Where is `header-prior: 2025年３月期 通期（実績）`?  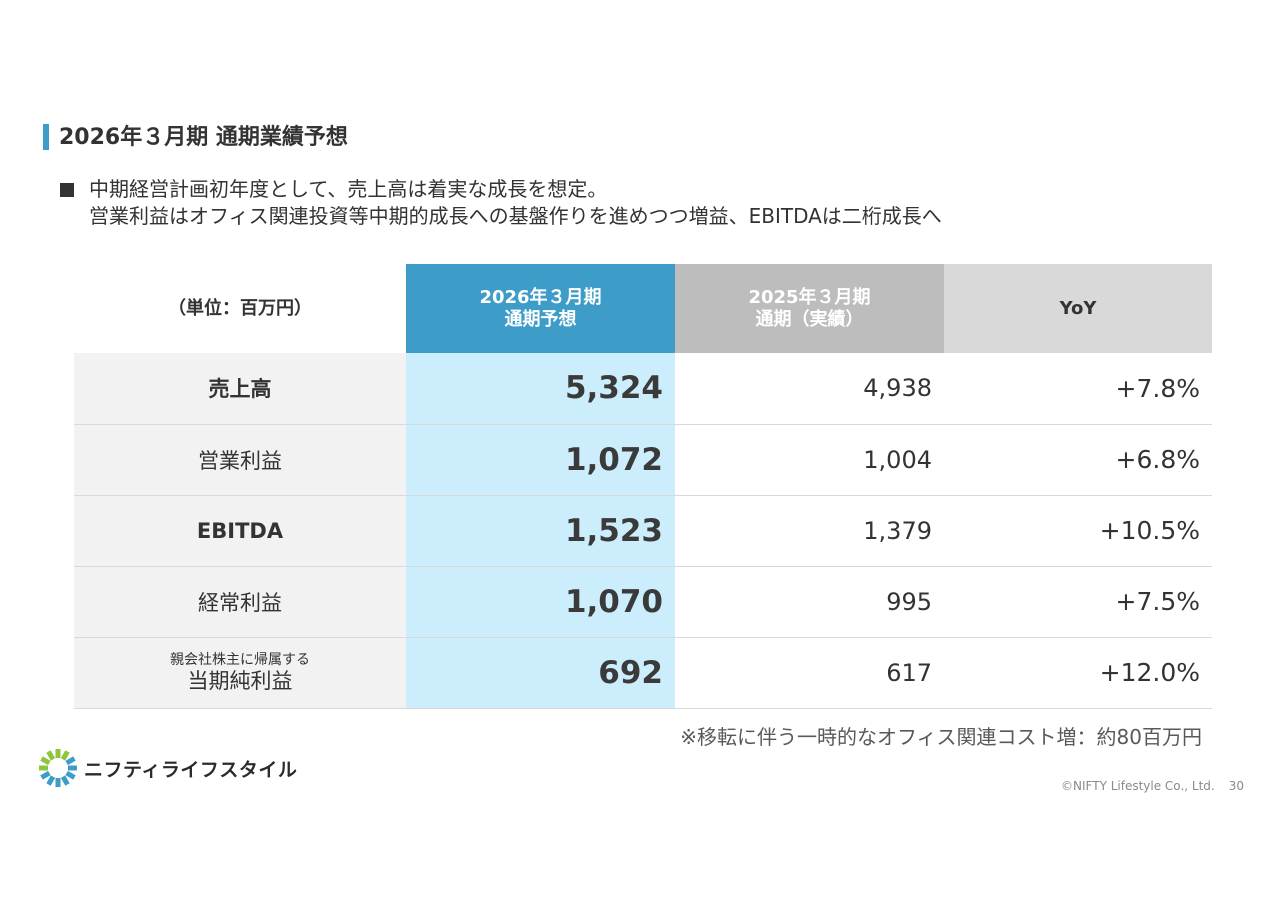 header-prior: 2025年３月期 通期（実績） is located at coordinates (809, 308).